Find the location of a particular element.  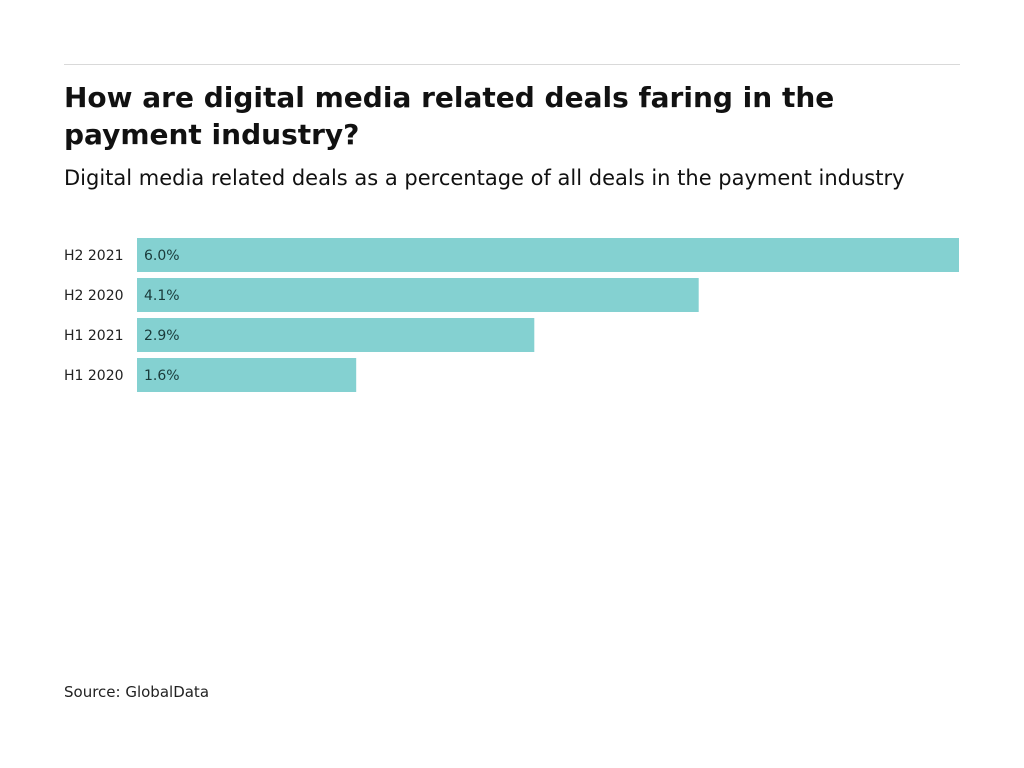

category-label: H1 2021 is located at coordinates (94, 336).